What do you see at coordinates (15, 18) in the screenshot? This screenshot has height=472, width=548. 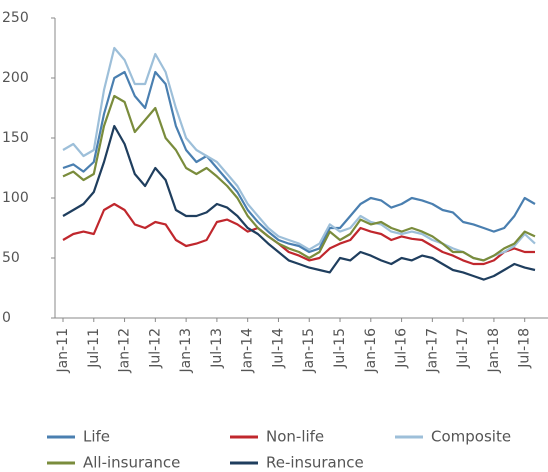 I see `y-tick-label: 250` at bounding box center [15, 18].